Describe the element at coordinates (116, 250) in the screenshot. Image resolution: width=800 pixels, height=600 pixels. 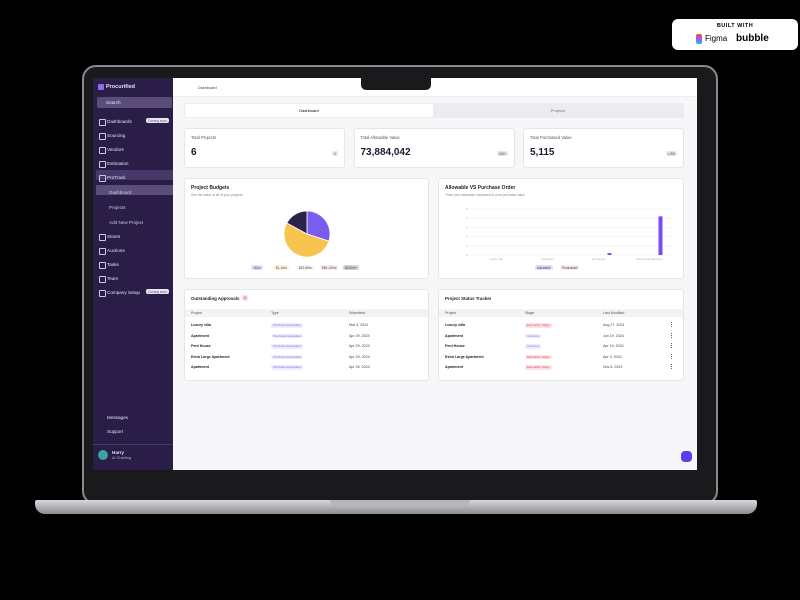
I see `nav-item: Auctions` at that location.